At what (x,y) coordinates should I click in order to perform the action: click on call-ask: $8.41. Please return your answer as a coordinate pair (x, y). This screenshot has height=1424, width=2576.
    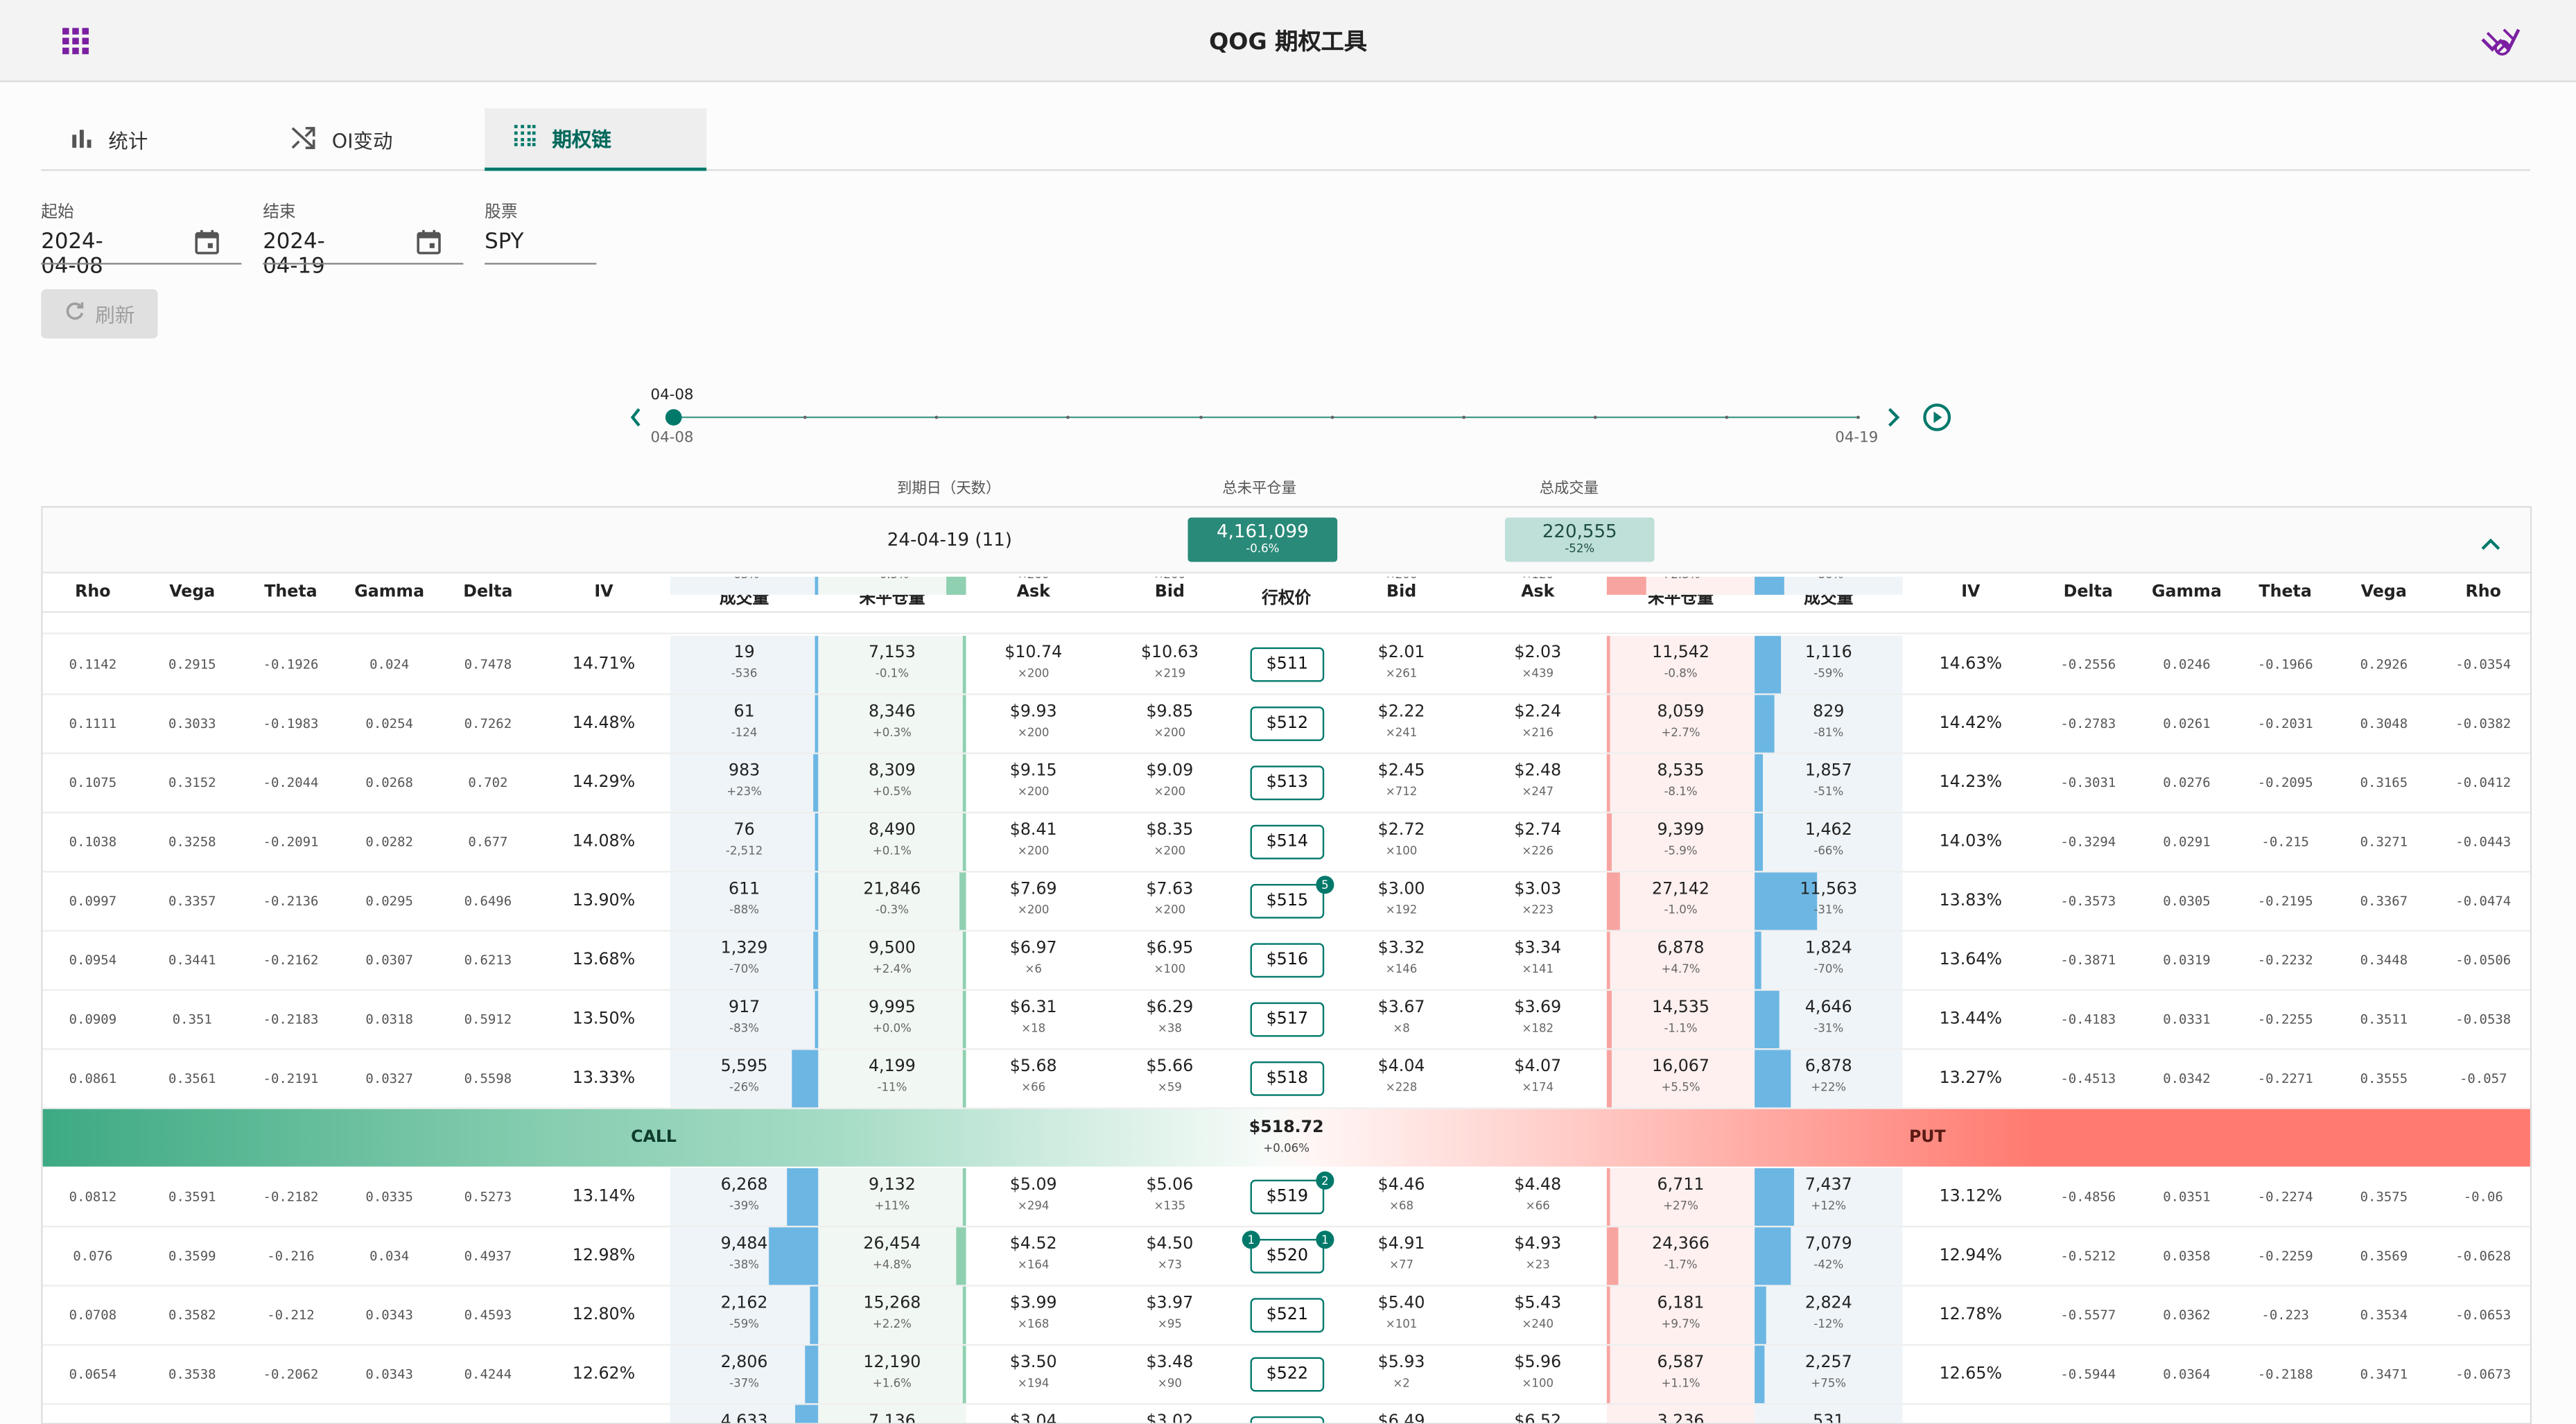
    Looking at the image, I should click on (1033, 831).